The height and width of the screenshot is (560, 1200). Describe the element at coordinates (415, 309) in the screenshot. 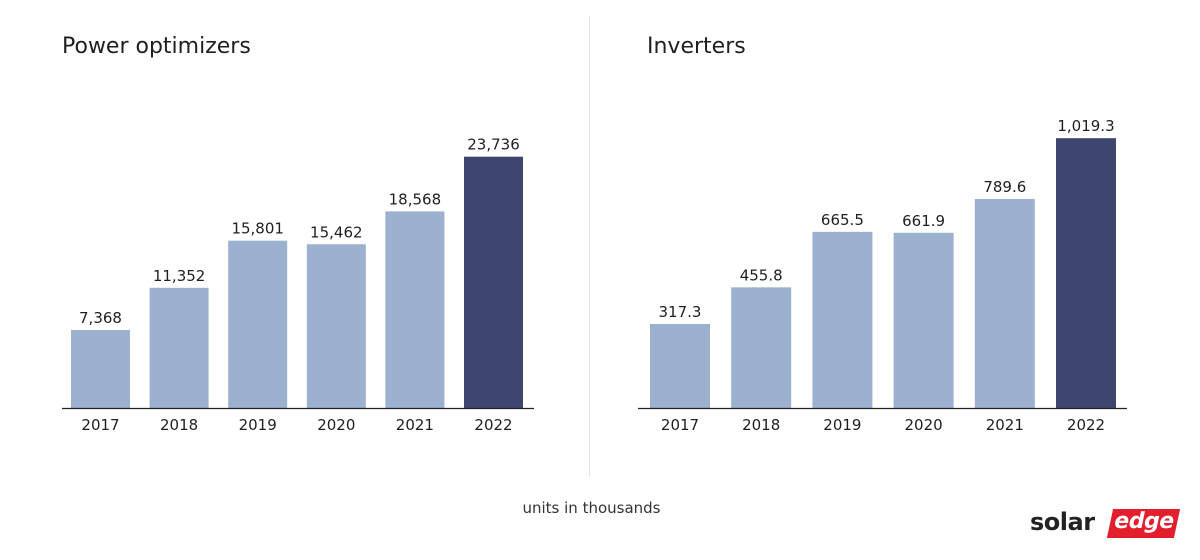

I see `power-optimizers-bar-2021` at that location.